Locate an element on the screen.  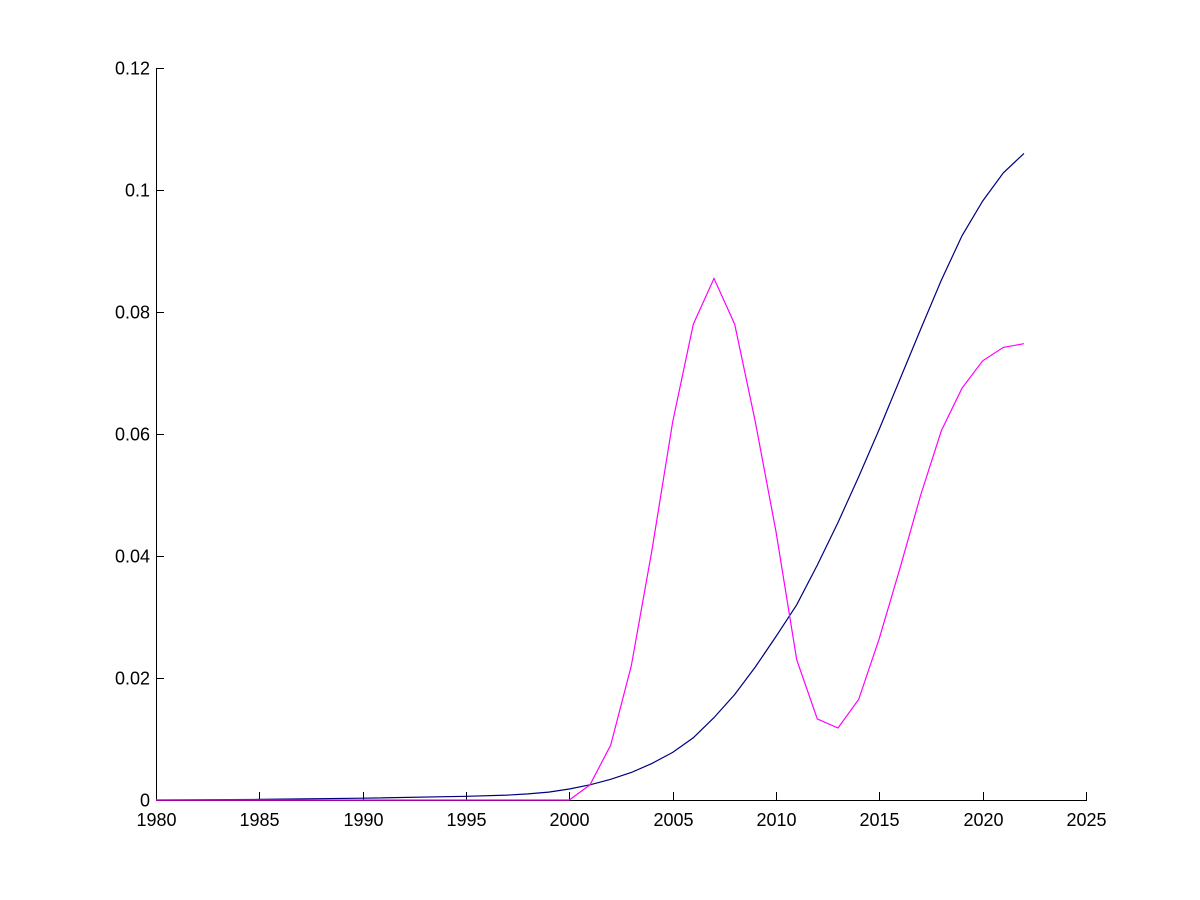
x-tick-label: 2010 is located at coordinates (776, 820).